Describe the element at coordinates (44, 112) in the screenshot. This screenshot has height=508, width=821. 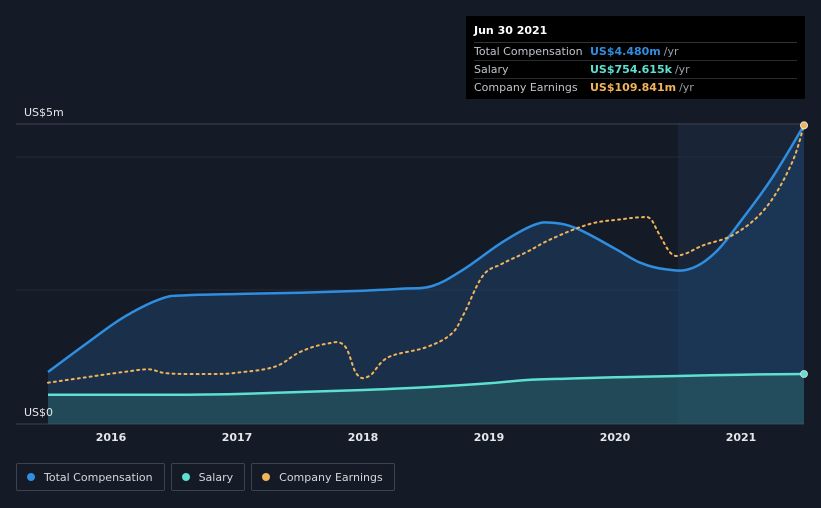
I see `y-axis-label-max: US$5m` at that location.